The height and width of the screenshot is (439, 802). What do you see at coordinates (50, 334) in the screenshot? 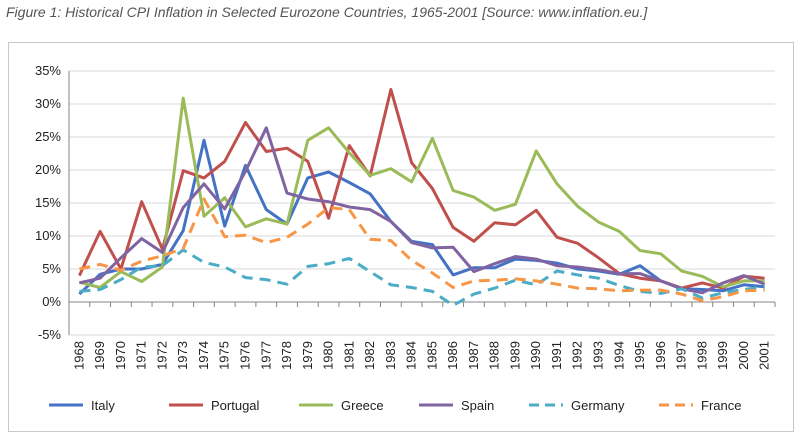
I see `y-tick-label: -5%` at bounding box center [50, 334].